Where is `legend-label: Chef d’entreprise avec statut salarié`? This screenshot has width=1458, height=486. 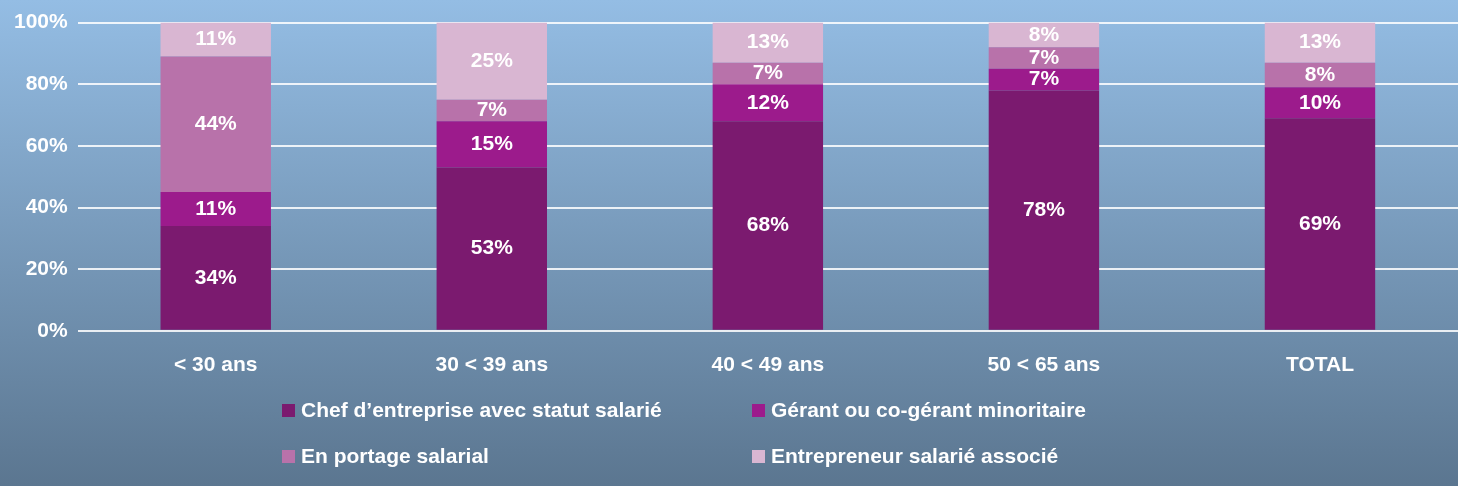 legend-label: Chef d’entreprise avec statut salarié is located at coordinates (481, 410).